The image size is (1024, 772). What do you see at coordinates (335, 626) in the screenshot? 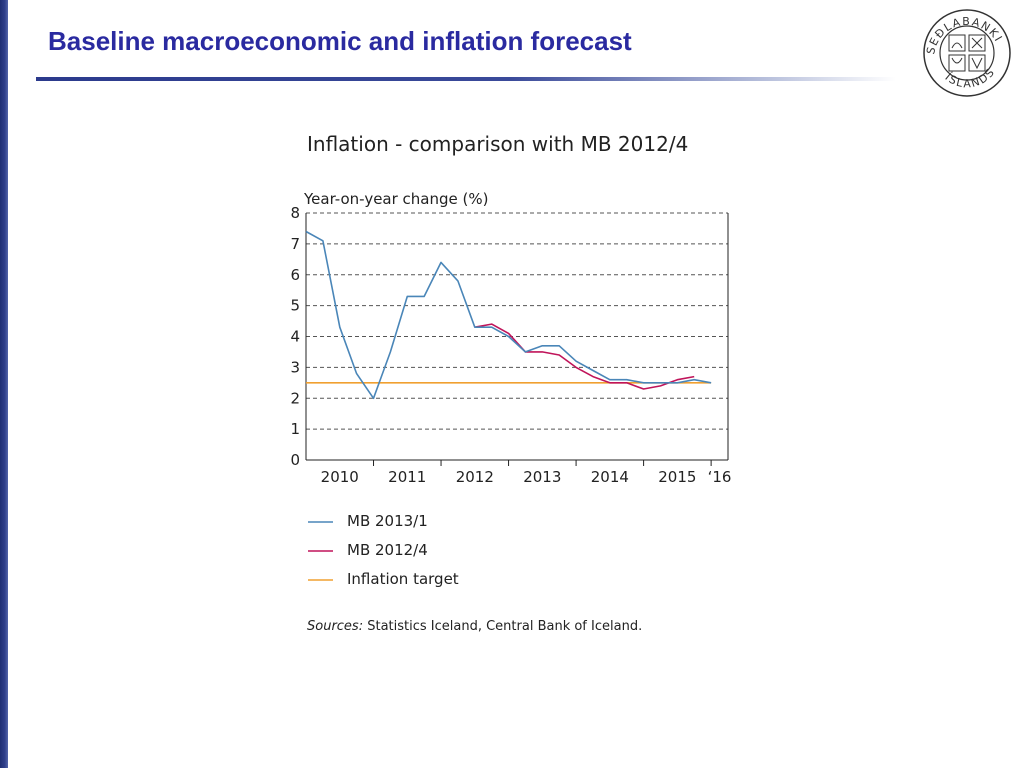
I see `sources-label: Sources:` at bounding box center [335, 626].